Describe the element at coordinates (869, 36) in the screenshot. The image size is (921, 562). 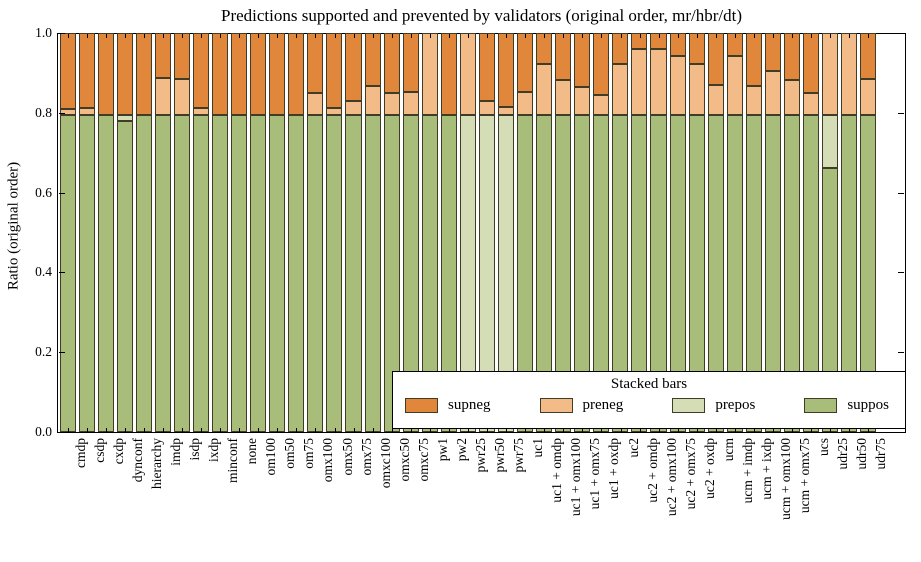
I see `x-tick-top-udr75` at that location.